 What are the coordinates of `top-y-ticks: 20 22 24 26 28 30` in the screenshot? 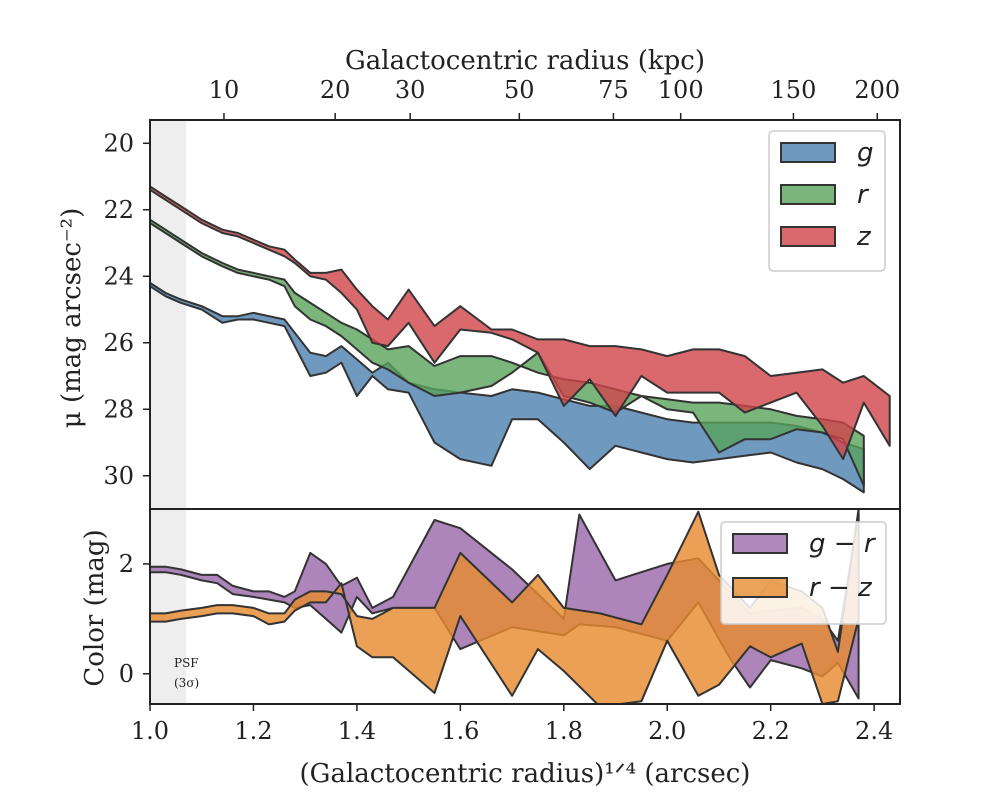 It's located at (126, 309).